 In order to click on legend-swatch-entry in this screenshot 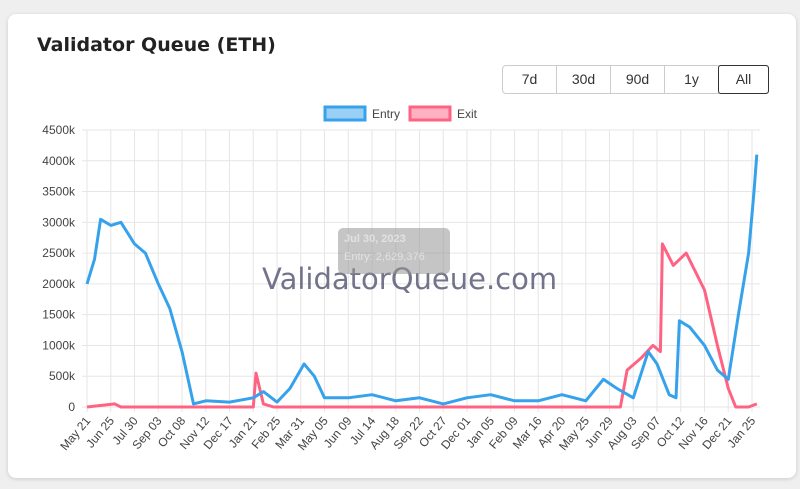, I will do `click(345, 113)`.